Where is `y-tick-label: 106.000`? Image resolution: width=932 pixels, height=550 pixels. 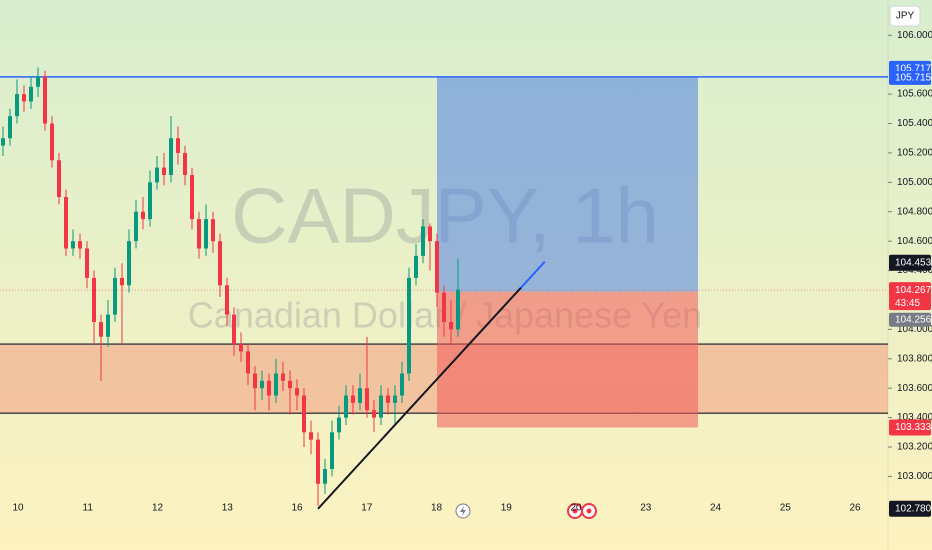 y-tick-label: 106.000 is located at coordinates (914, 35).